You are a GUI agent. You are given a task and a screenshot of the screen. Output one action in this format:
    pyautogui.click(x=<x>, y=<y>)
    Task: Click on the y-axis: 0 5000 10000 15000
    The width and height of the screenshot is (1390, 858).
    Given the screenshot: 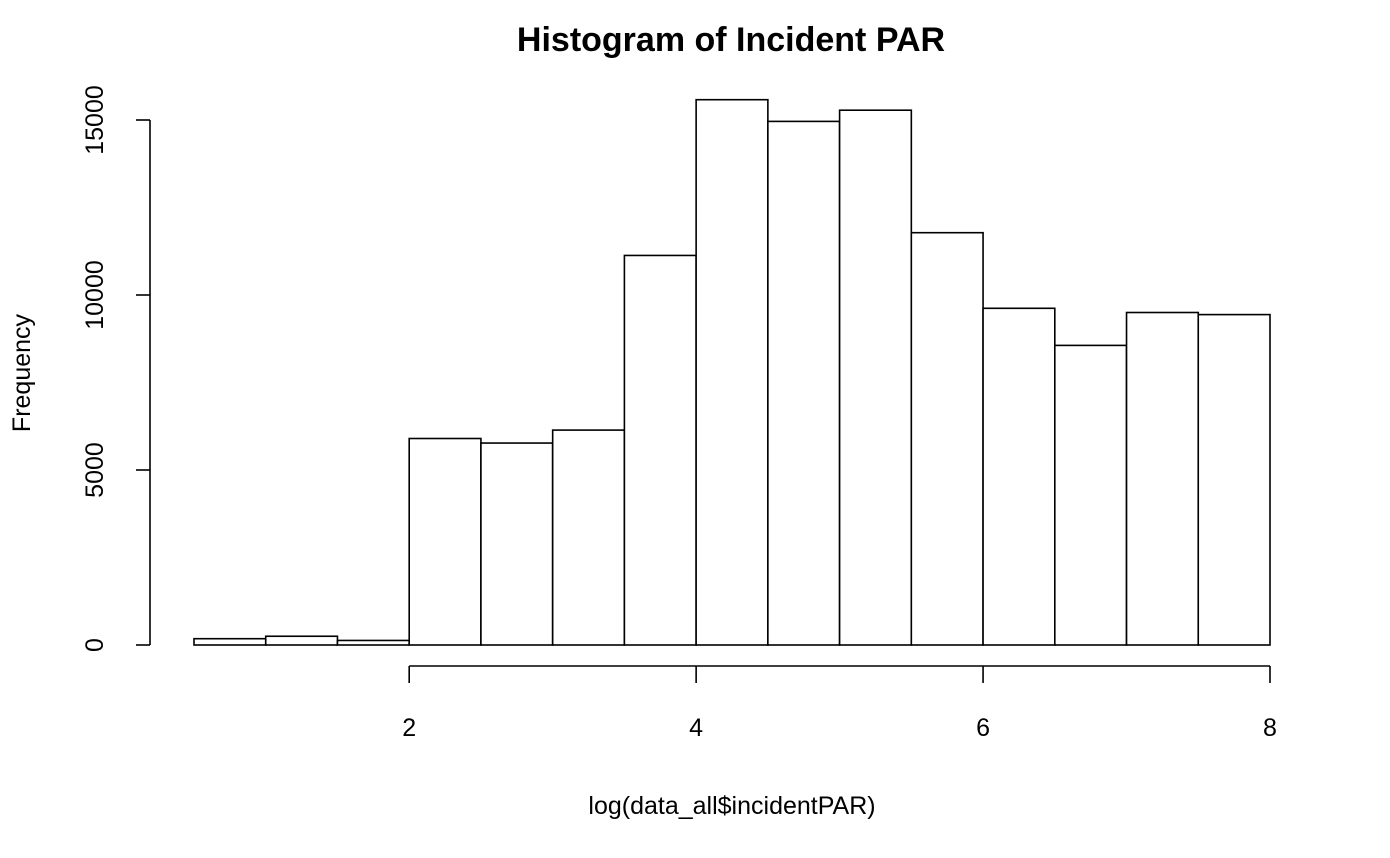 What is the action you would take?
    pyautogui.click(x=116, y=368)
    